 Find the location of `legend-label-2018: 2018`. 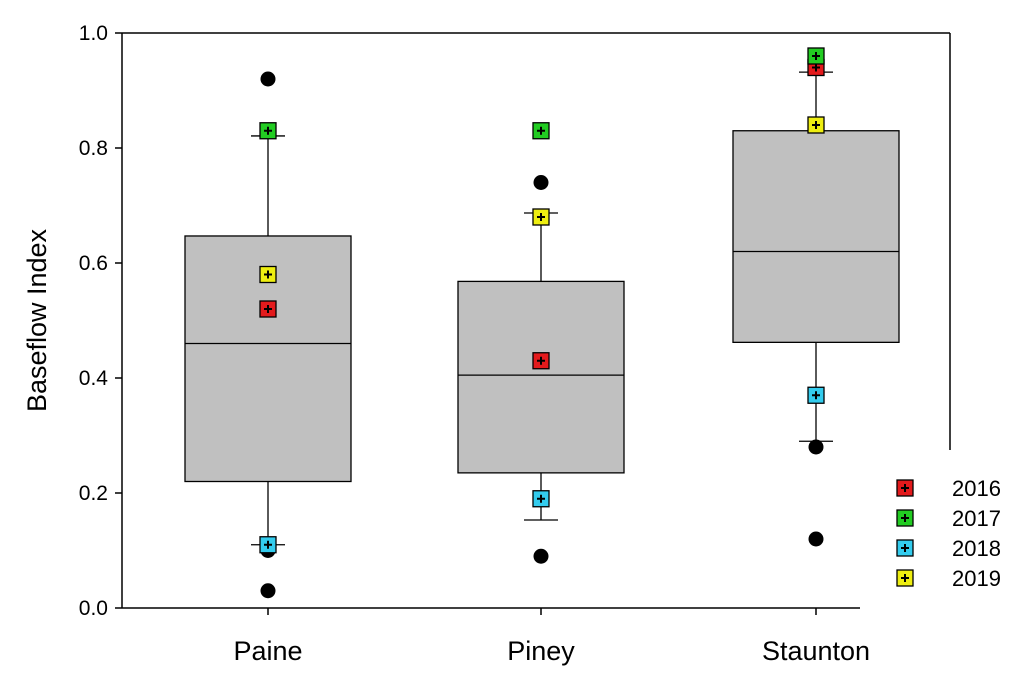

legend-label-2018: 2018 is located at coordinates (976, 548).